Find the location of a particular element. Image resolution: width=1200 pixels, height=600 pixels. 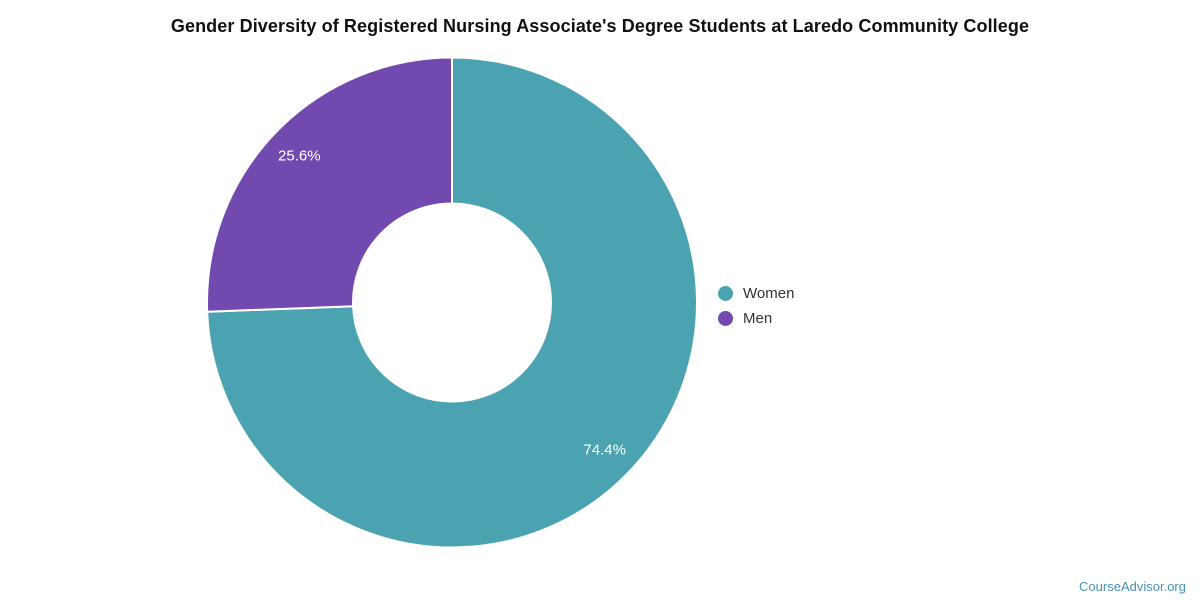

legend-item-women: Women is located at coordinates (756, 293).